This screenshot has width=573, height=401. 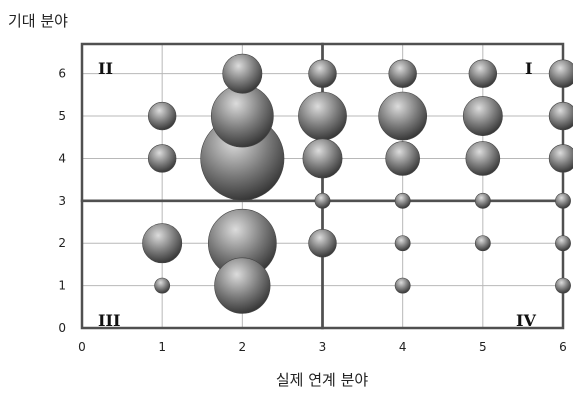 What do you see at coordinates (105, 68) in the screenshot?
I see `quadrant-label-top-left: II` at bounding box center [105, 68].